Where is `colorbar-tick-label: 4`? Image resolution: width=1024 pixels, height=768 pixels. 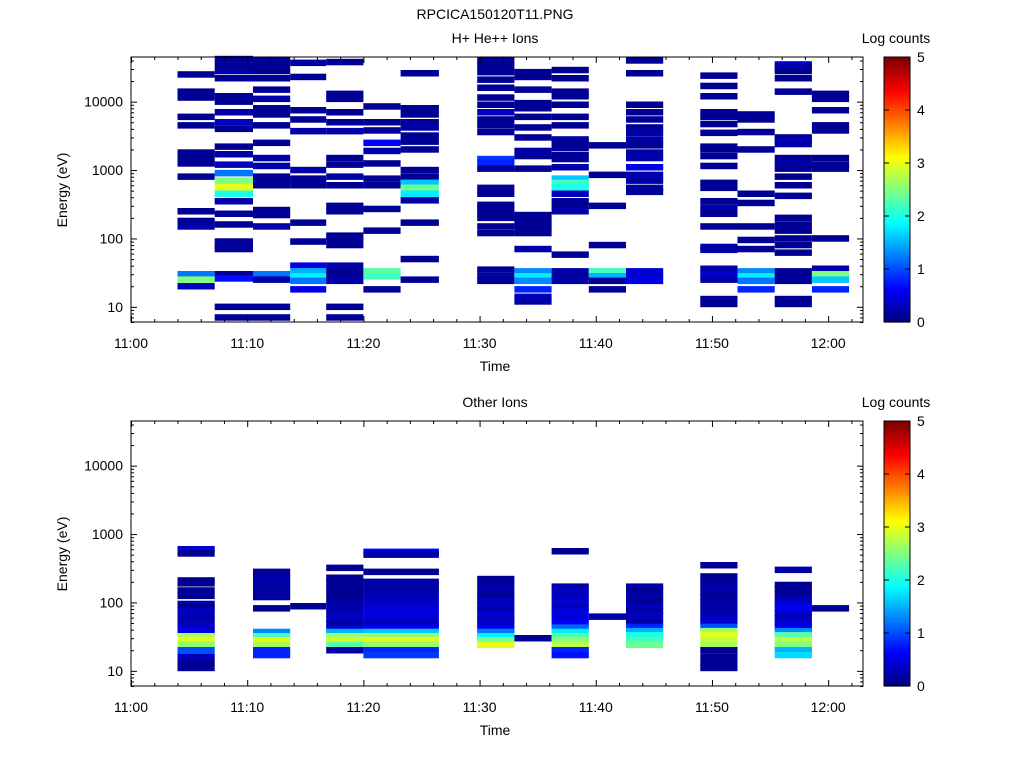
colorbar-tick-label: 4 is located at coordinates (921, 110).